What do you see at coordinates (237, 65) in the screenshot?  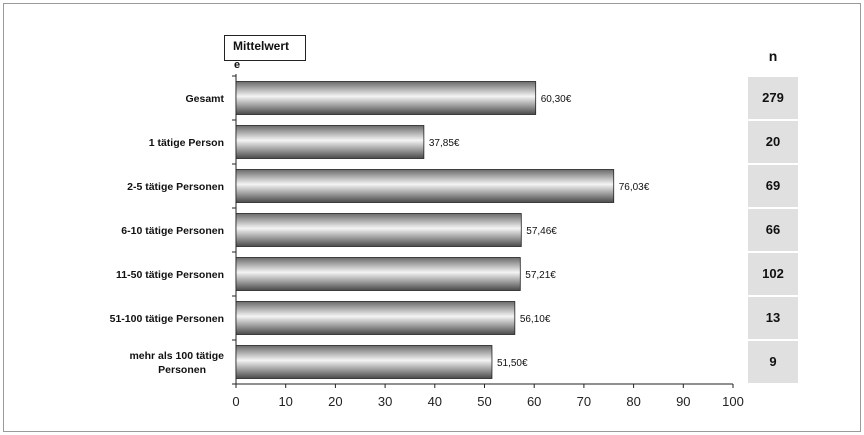 I see `legend-tail-text: e` at bounding box center [237, 65].